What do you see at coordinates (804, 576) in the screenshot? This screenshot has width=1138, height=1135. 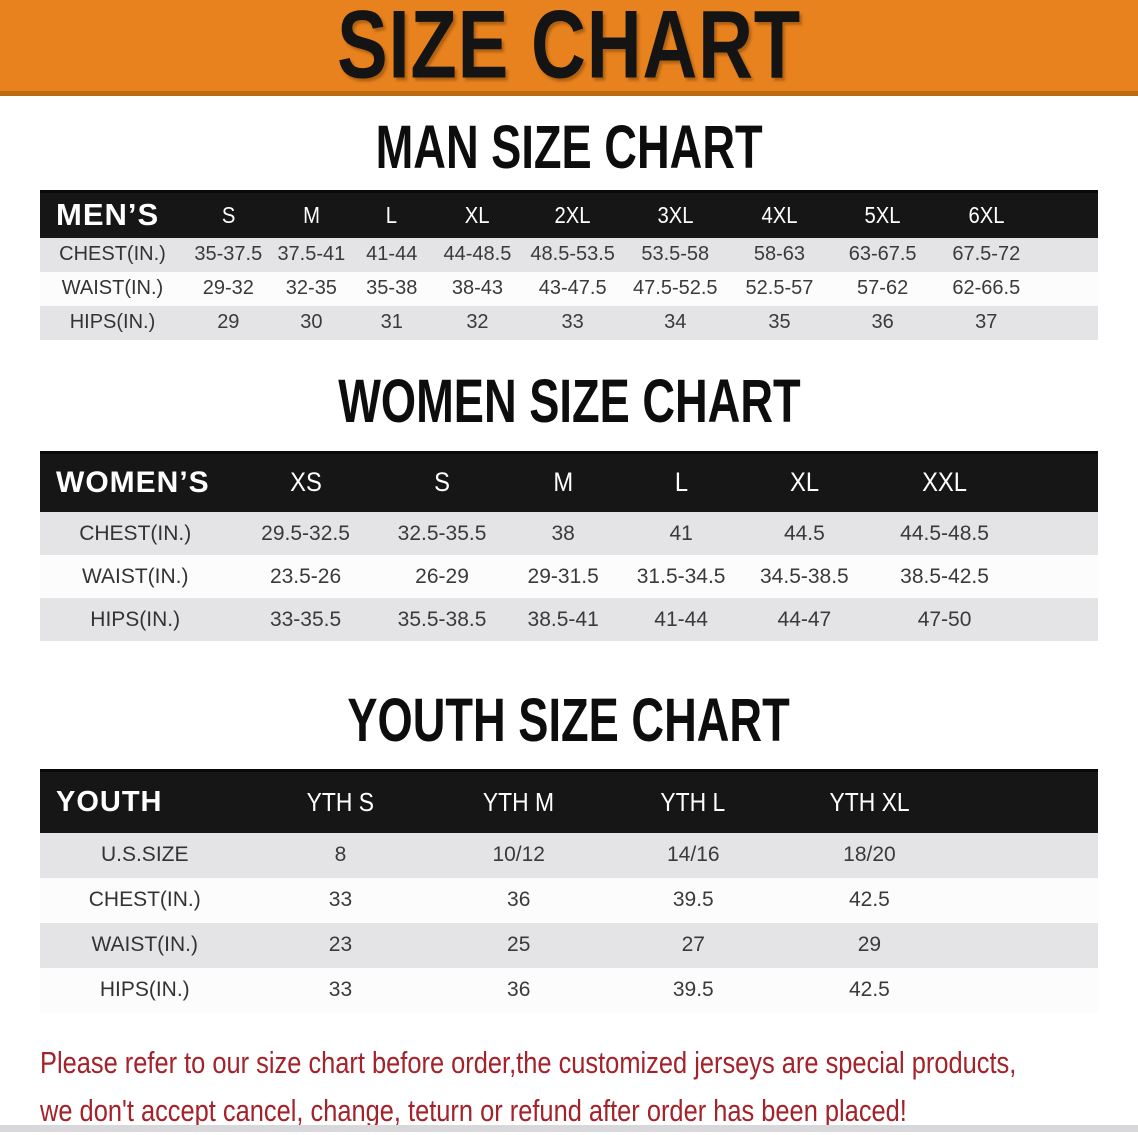 I see `size-value-cell: 34.5-38.5` at bounding box center [804, 576].